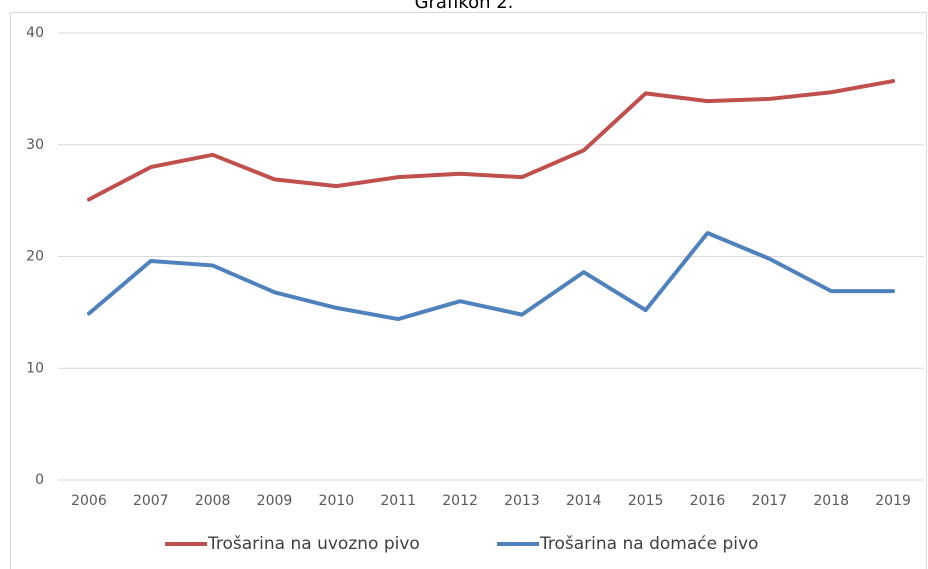 The width and height of the screenshot is (928, 569). Describe the element at coordinates (648, 544) in the screenshot. I see `legend-label: Trošarina na domaće pivo` at that location.